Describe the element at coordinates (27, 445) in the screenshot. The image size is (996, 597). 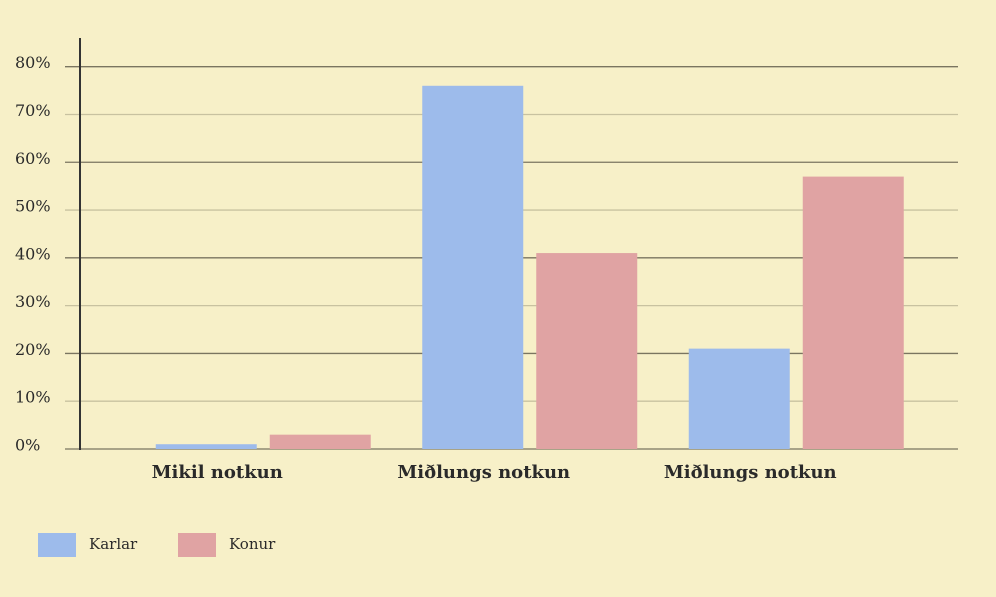
I see `y-tick-label: 0%` at that location.